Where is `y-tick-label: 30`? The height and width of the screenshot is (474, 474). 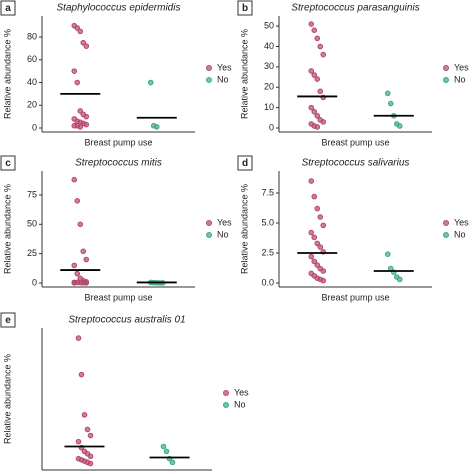 y-tick-label: 30 is located at coordinates (269, 66).